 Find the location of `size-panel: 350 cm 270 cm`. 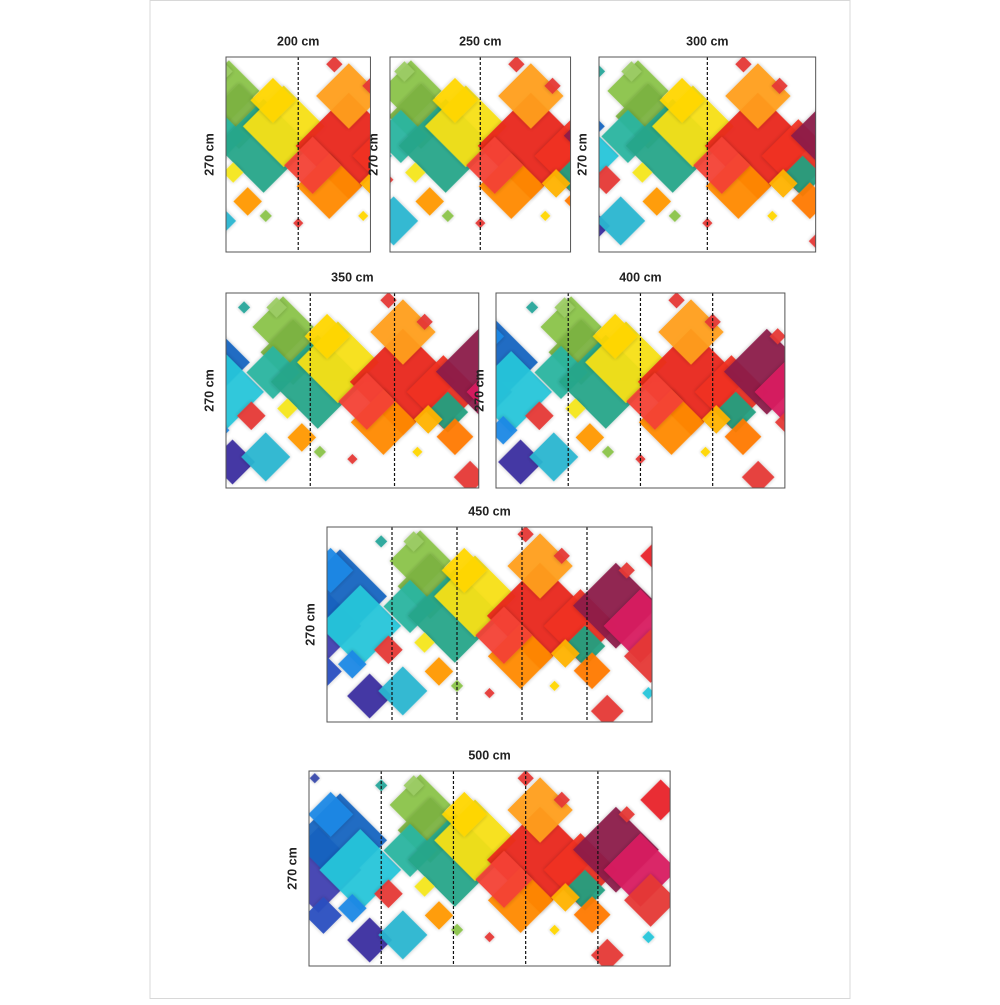

size-panel: 350 cm 270 cm is located at coordinates (341, 379).